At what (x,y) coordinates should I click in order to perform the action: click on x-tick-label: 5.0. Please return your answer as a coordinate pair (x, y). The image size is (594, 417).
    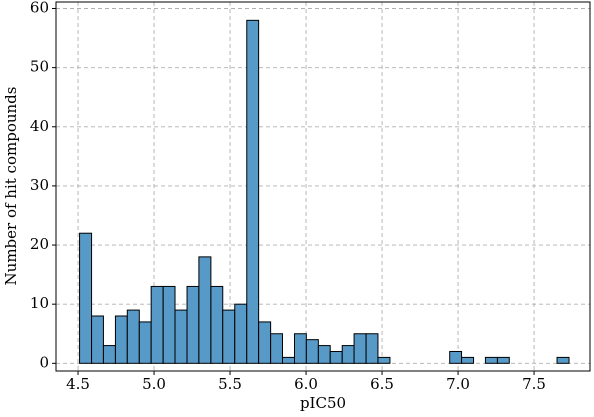
    Looking at the image, I should click on (154, 384).